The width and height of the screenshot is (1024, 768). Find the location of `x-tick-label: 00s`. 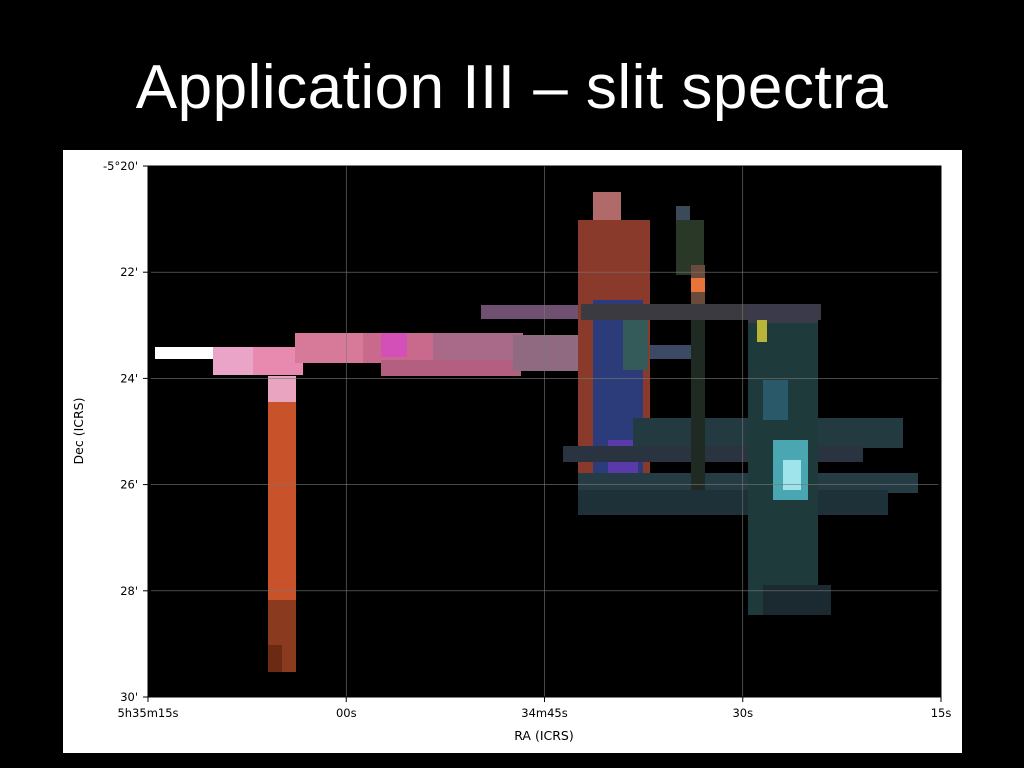

x-tick-label: 00s is located at coordinates (346, 713).